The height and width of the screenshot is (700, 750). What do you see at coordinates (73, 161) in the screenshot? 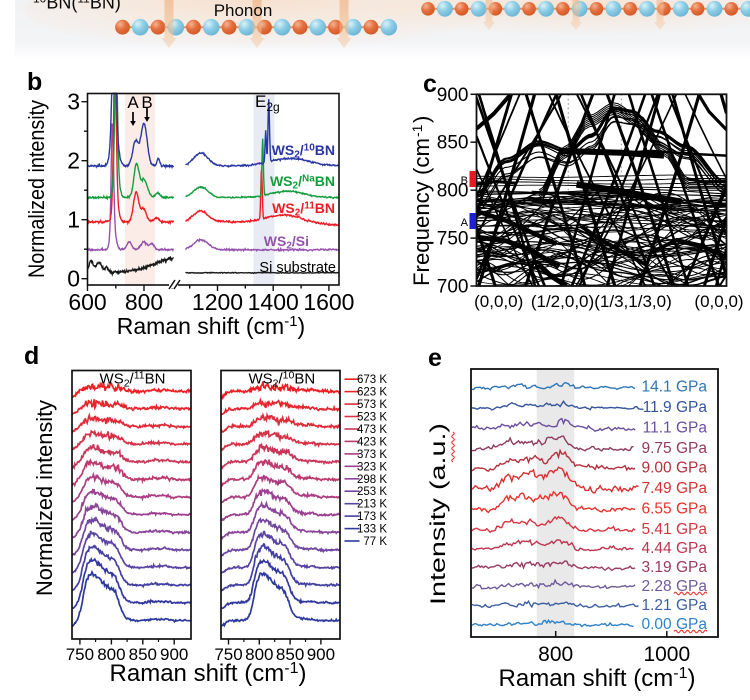
I see `svg-text: 2` at bounding box center [73, 161].